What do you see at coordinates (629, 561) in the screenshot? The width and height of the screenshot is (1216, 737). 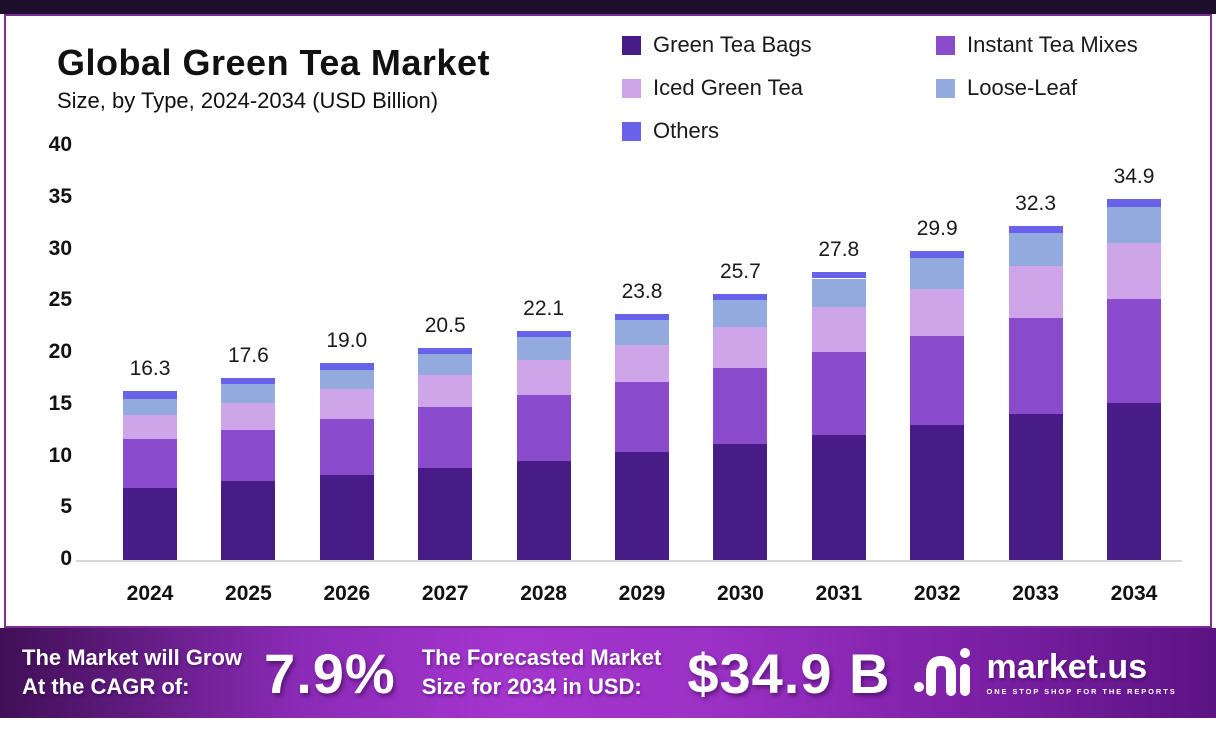 I see `x-axis-baseline` at bounding box center [629, 561].